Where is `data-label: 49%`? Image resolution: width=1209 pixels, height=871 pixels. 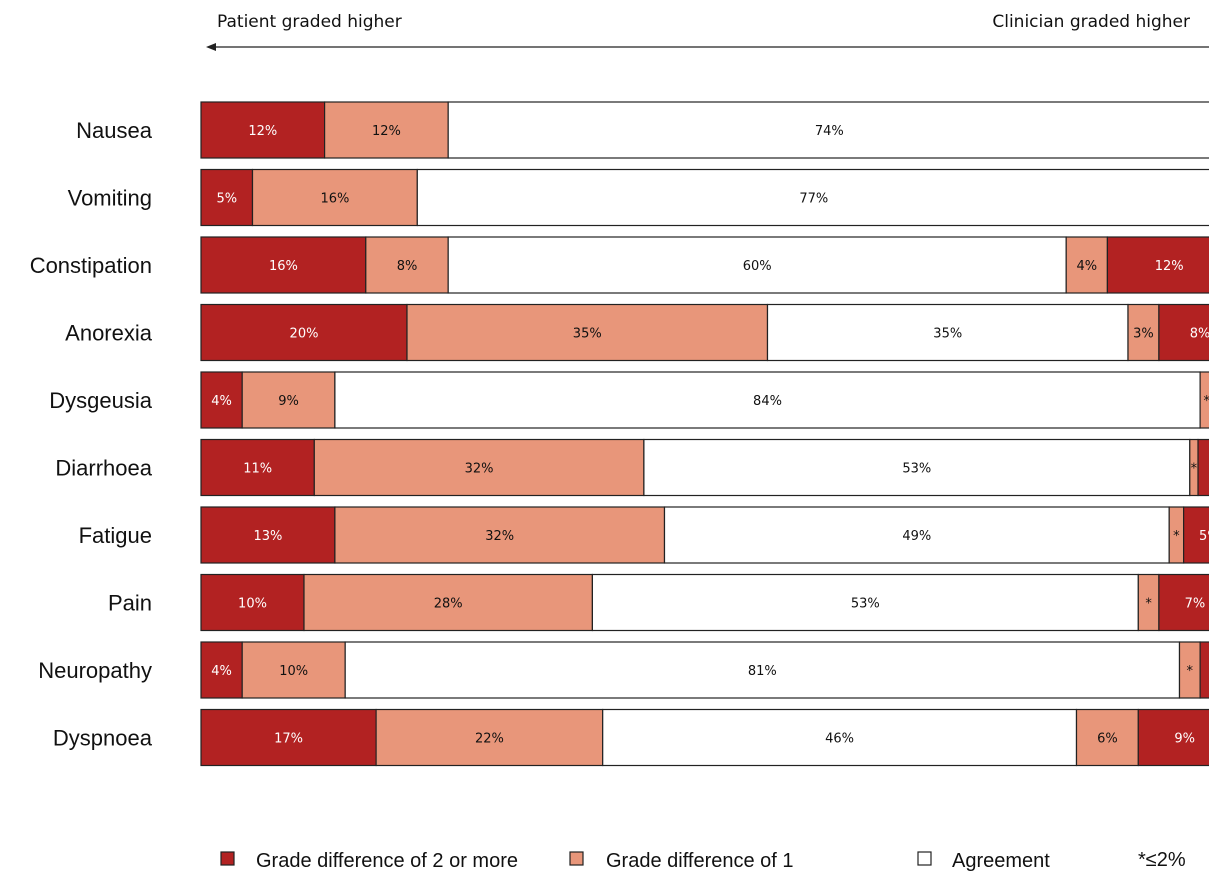 data-label: 49% is located at coordinates (916, 536).